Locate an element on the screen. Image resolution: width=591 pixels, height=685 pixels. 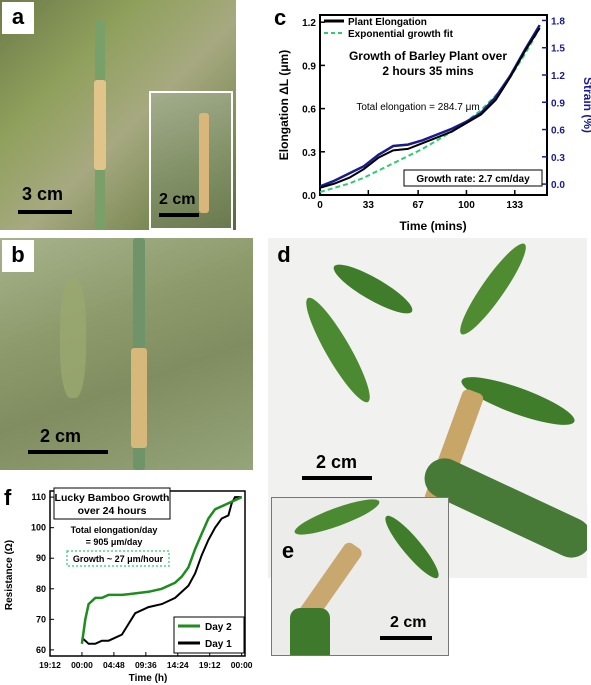
scale-label-e: 2 cm is located at coordinates (408, 622).